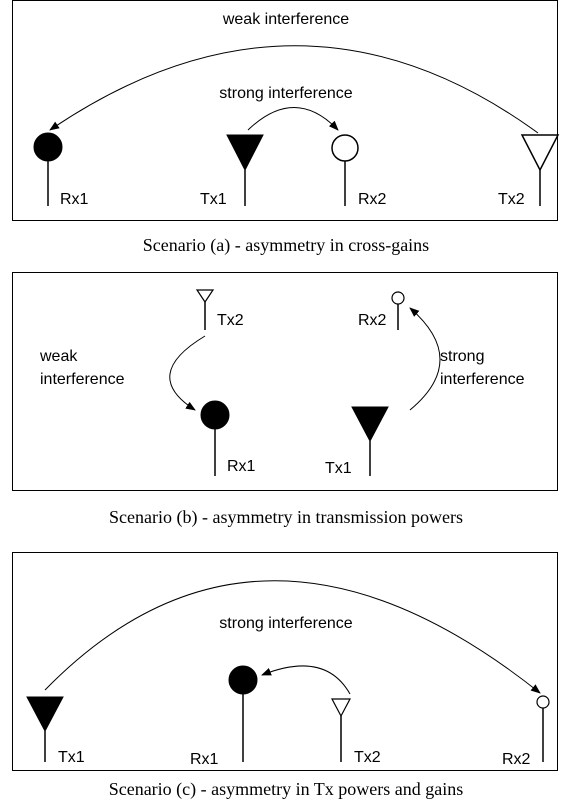 The image size is (573, 802). What do you see at coordinates (58, 356) in the screenshot?
I see `annotation: weak` at bounding box center [58, 356].